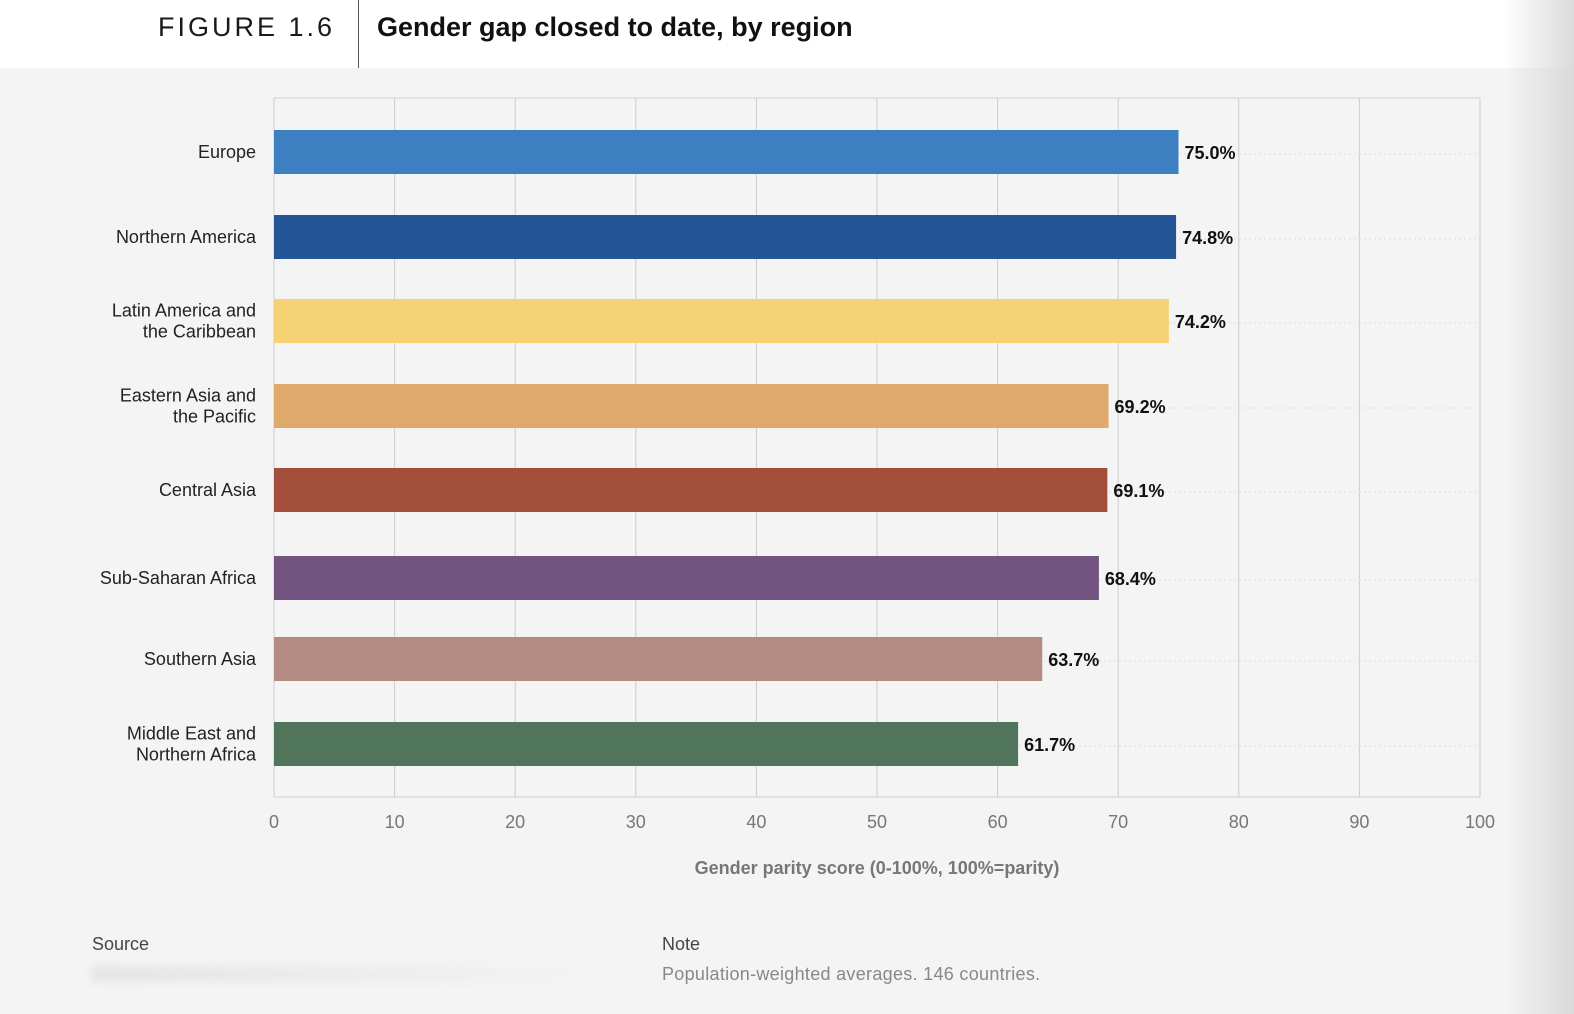 This screenshot has width=1574, height=1014. What do you see at coordinates (681, 944) in the screenshot?
I see `note-heading: Note` at bounding box center [681, 944].